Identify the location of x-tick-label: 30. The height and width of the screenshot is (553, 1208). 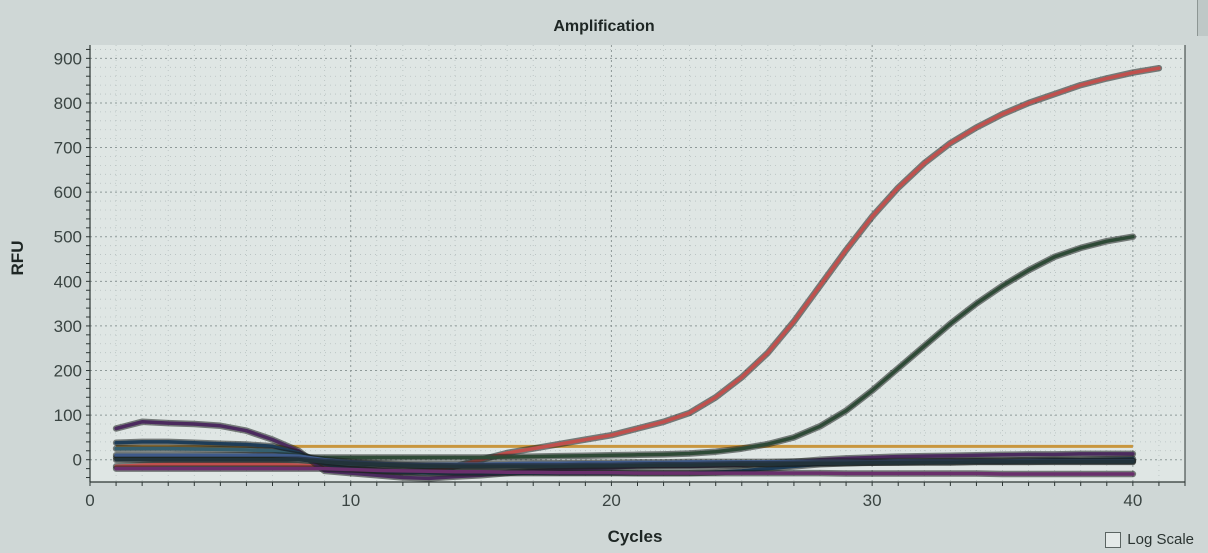
(872, 500).